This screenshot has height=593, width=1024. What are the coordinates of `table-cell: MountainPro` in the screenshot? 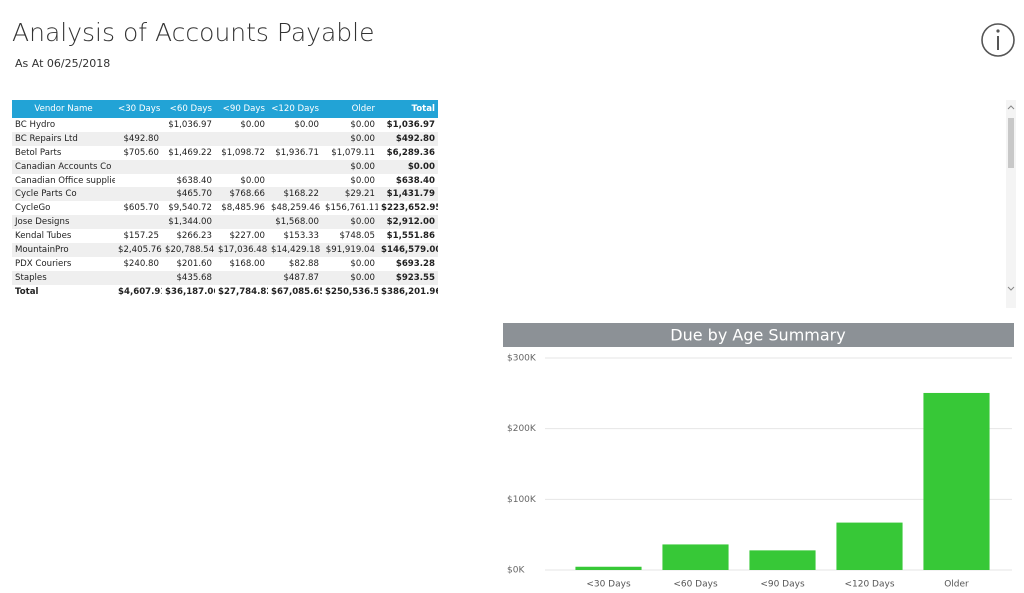 It's located at (63, 250).